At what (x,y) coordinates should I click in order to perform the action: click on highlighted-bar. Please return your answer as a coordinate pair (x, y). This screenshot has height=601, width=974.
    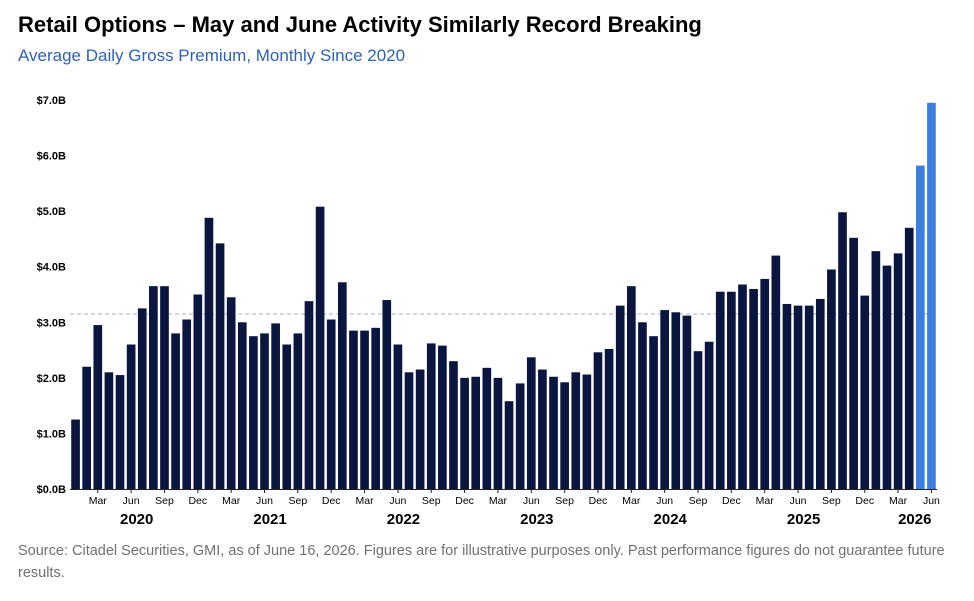
    Looking at the image, I should click on (931, 296).